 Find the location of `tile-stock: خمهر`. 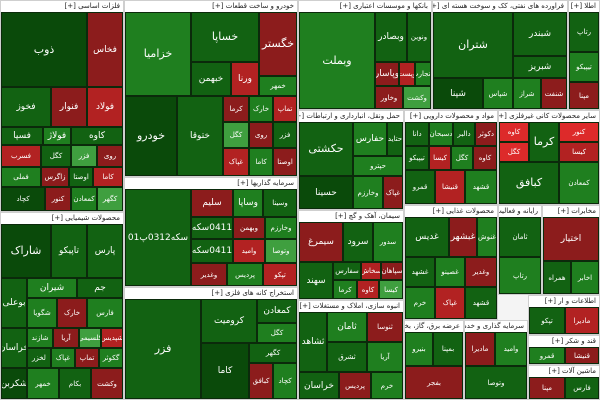

tile-stock: خمهر is located at coordinates (278, 86).